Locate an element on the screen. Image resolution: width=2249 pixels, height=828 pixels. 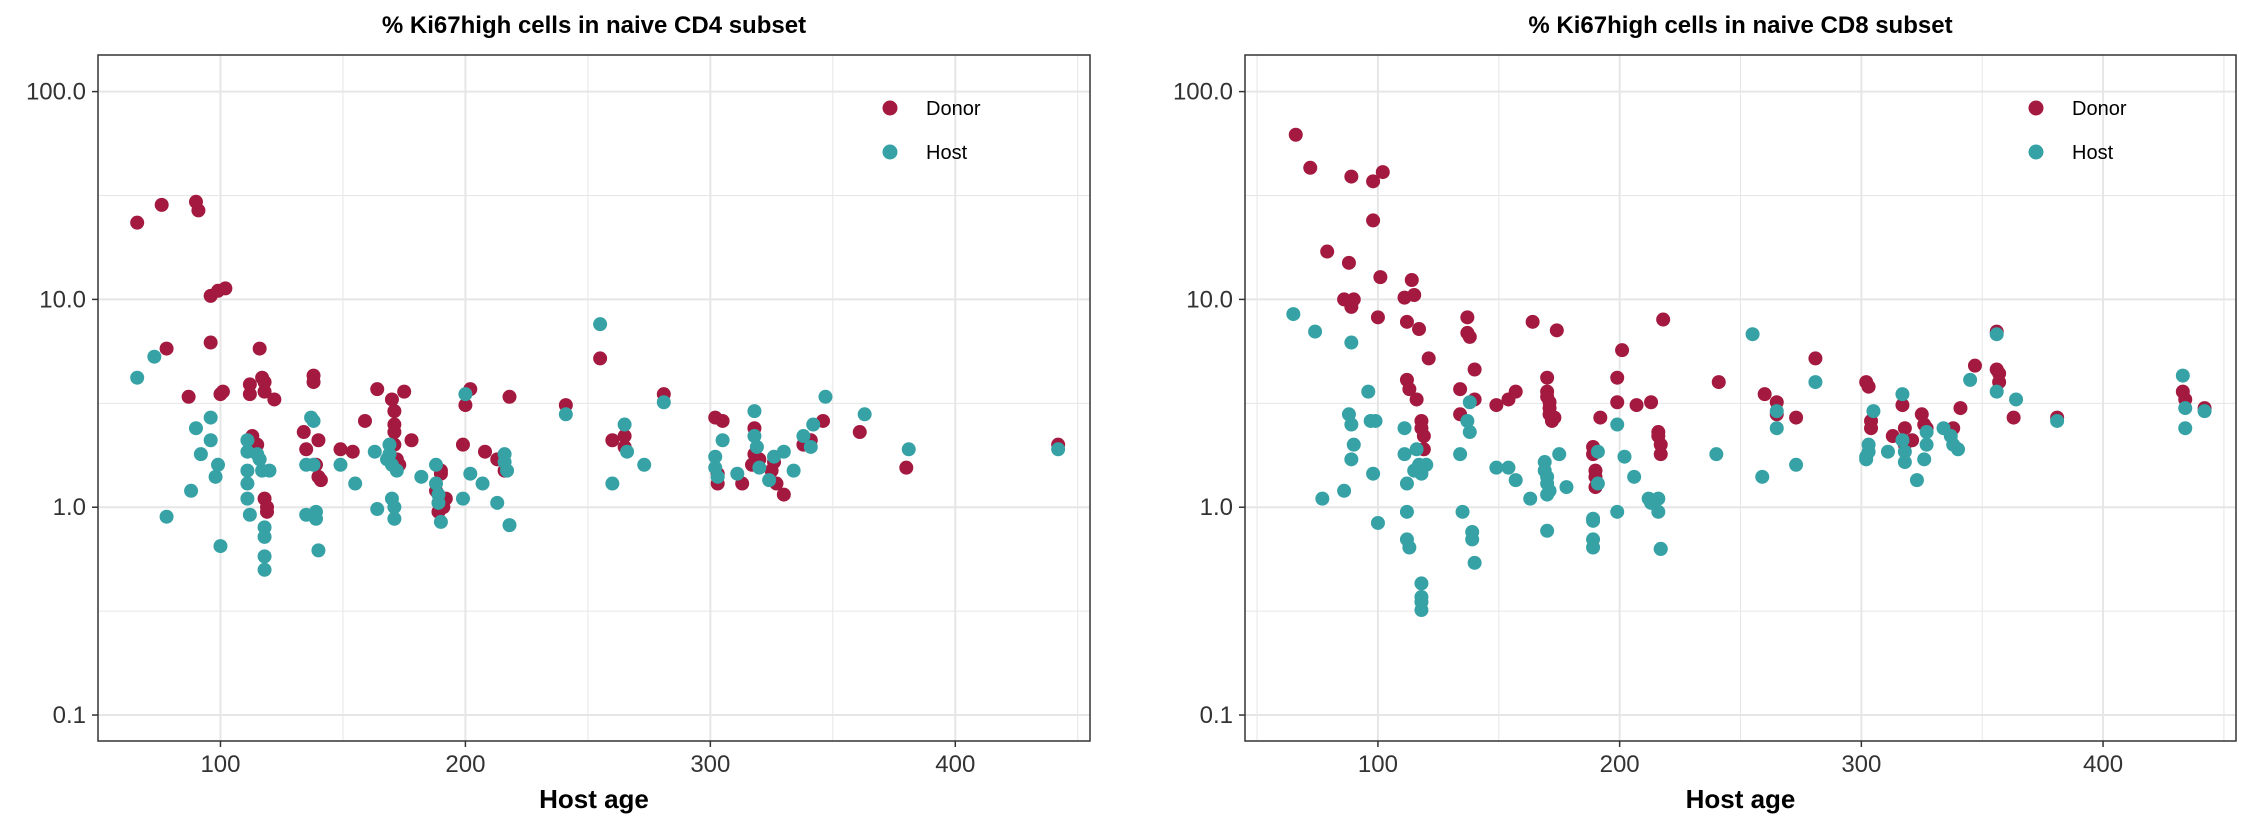
legend-key-donor is located at coordinates (2036, 108).